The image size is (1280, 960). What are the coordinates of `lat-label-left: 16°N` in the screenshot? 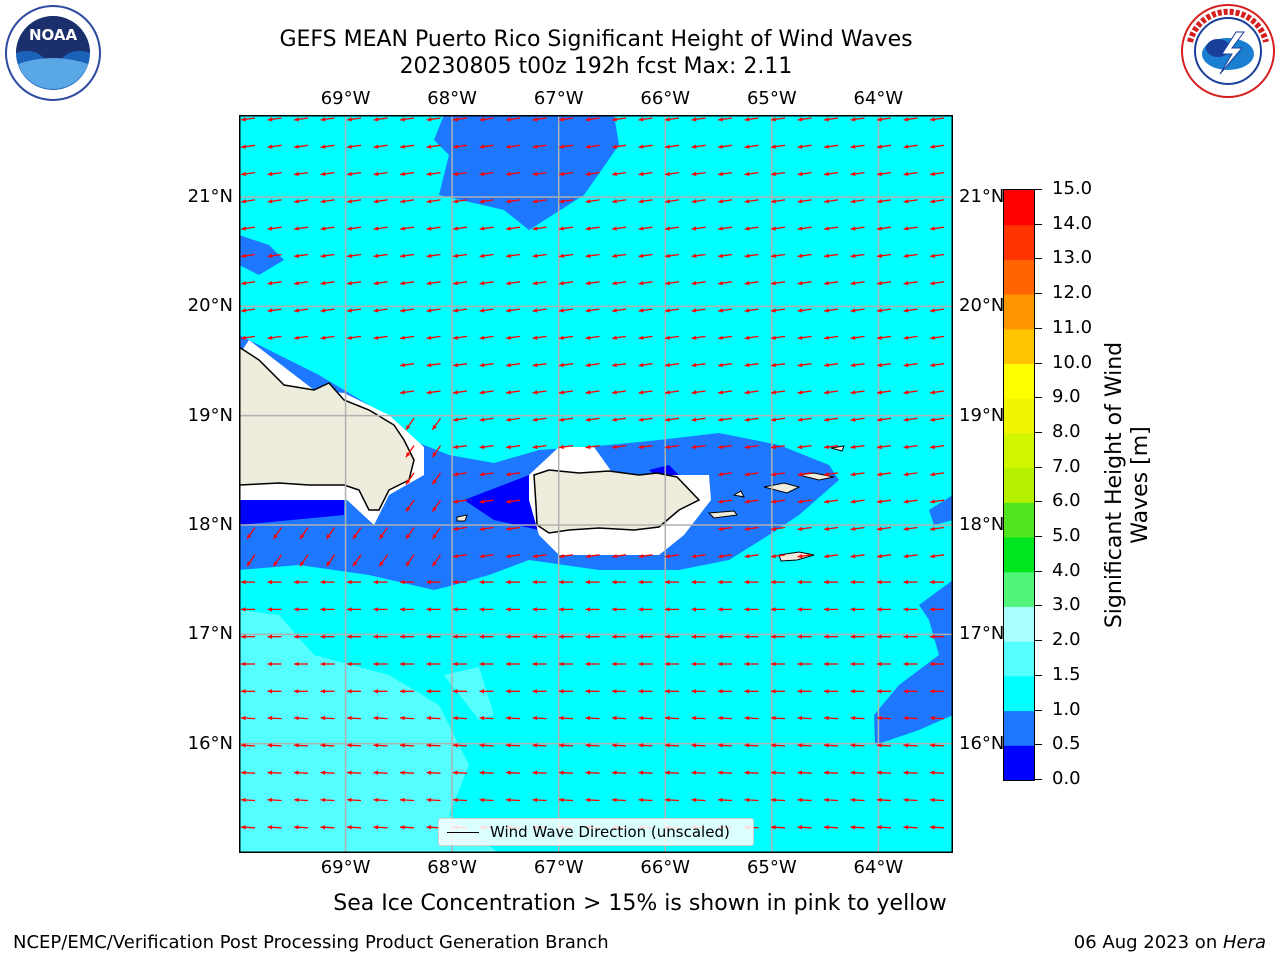 It's located at (210, 743).